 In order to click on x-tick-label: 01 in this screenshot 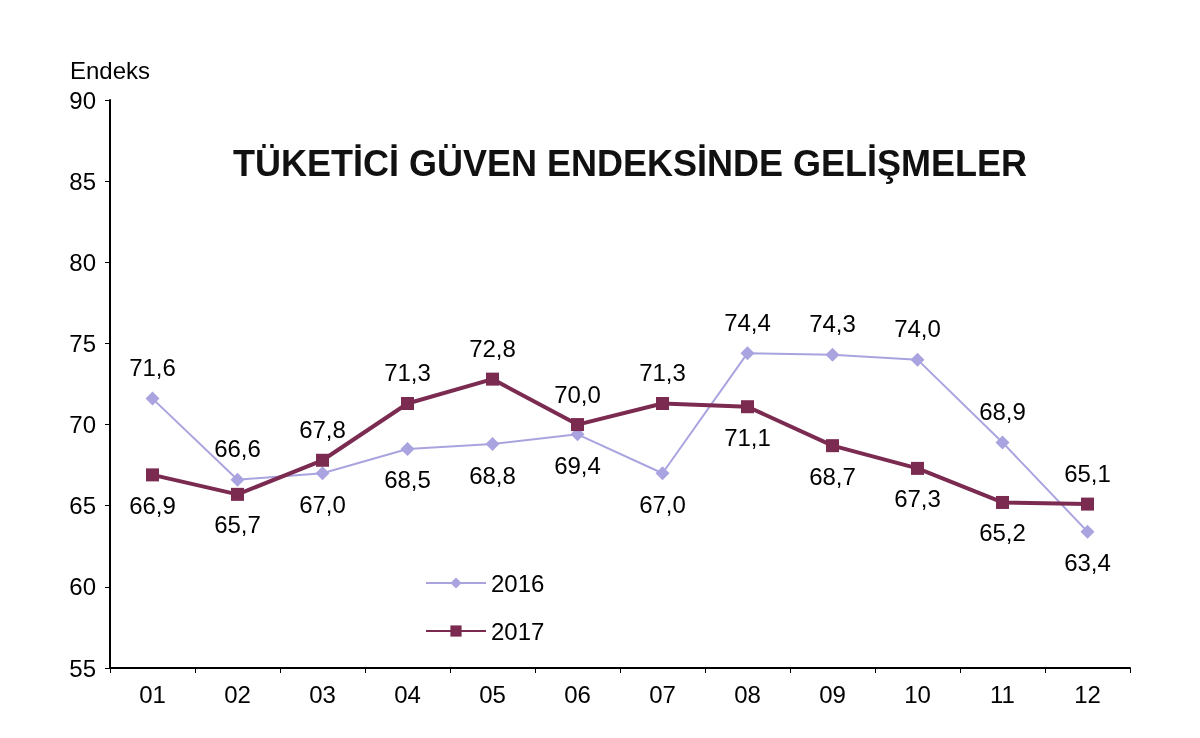, I will do `click(152, 694)`.